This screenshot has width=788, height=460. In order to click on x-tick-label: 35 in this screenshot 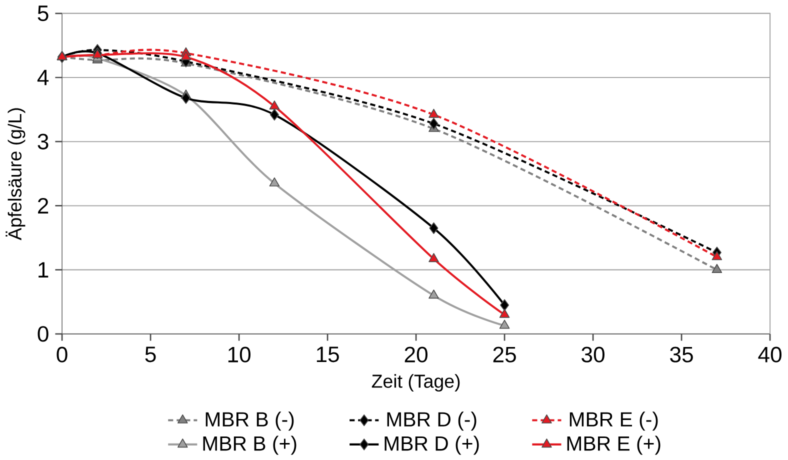, I will do `click(681, 354)`.